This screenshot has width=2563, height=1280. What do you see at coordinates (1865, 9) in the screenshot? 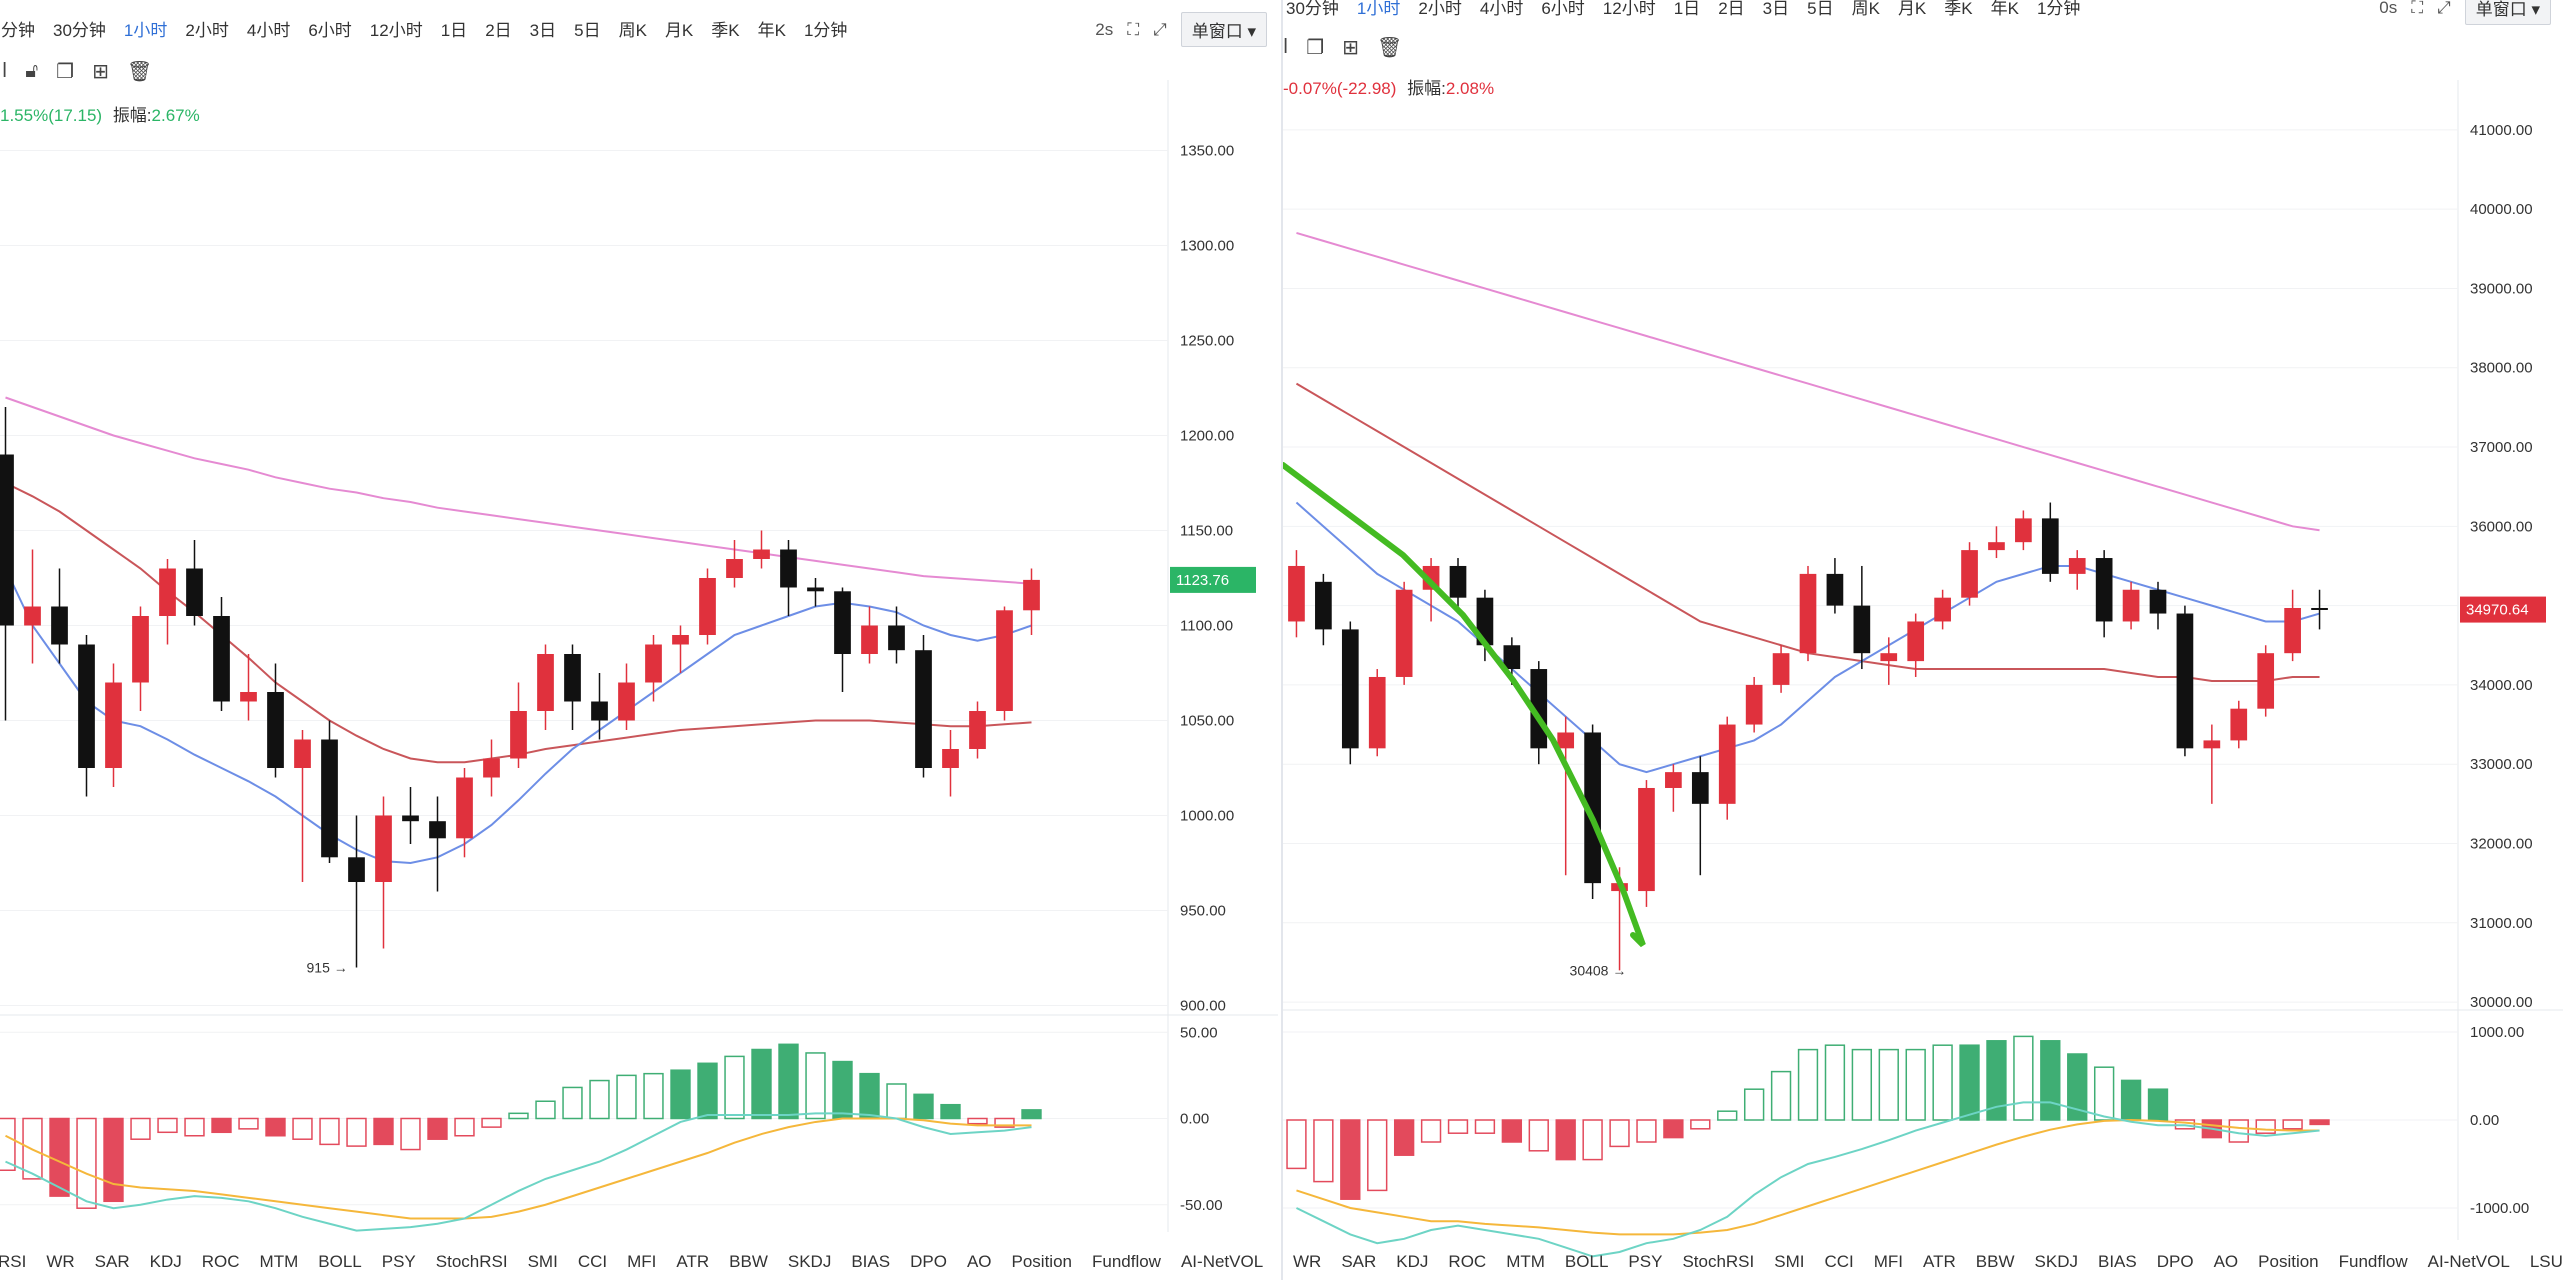
I see `timeframe-10: 周K` at bounding box center [1865, 9].